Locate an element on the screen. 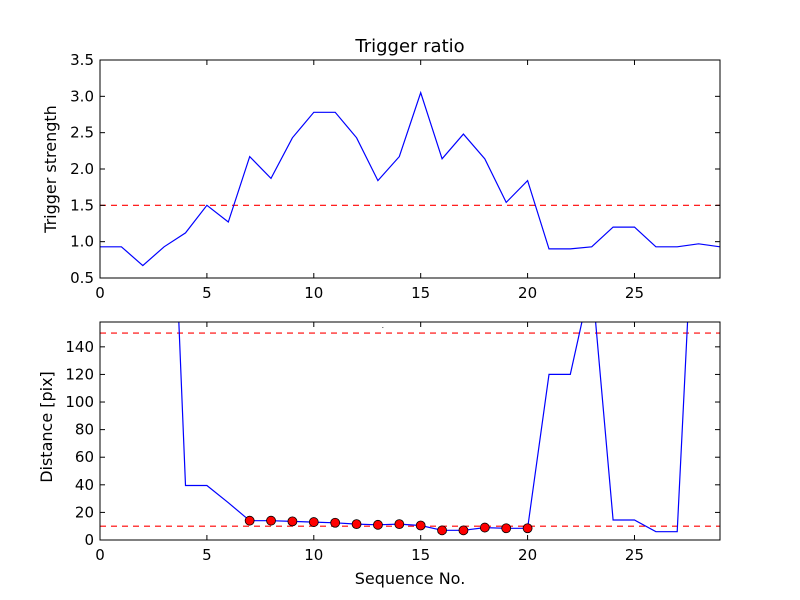 This screenshot has height=600, width=800. bottom-x-tick-label: 20 is located at coordinates (527, 555).